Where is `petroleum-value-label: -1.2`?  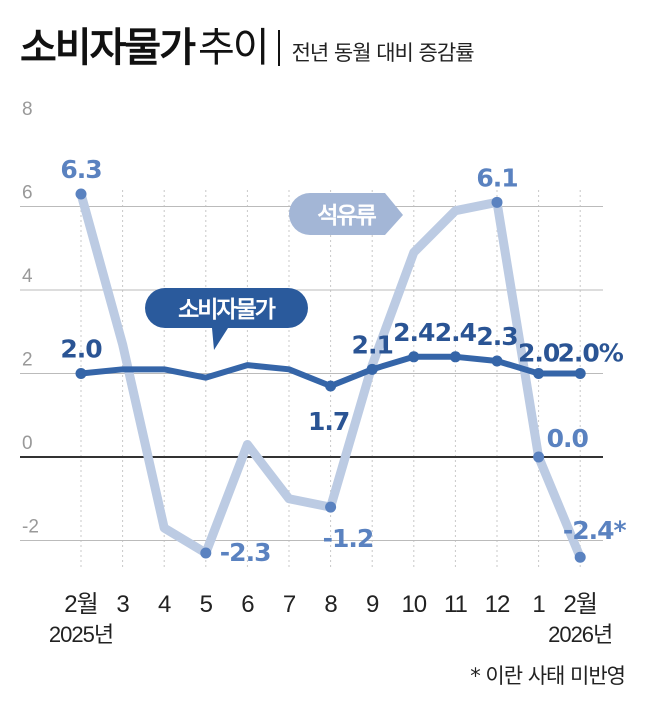
petroleum-value-label: -1.2 is located at coordinates (348, 538).